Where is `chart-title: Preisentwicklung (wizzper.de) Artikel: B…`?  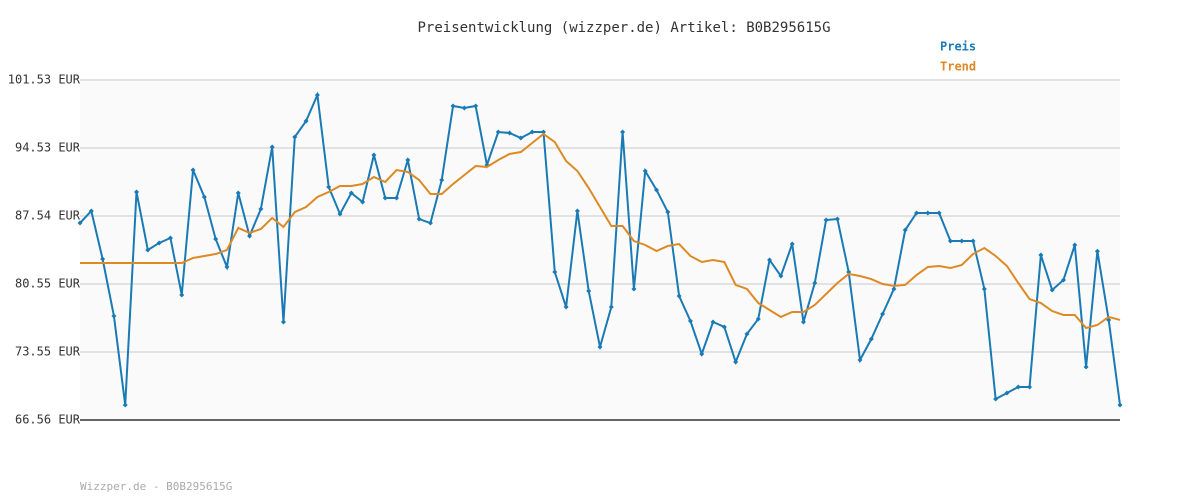 chart-title: Preisentwicklung (wizzper.de) Artikel: B… is located at coordinates (623, 28).